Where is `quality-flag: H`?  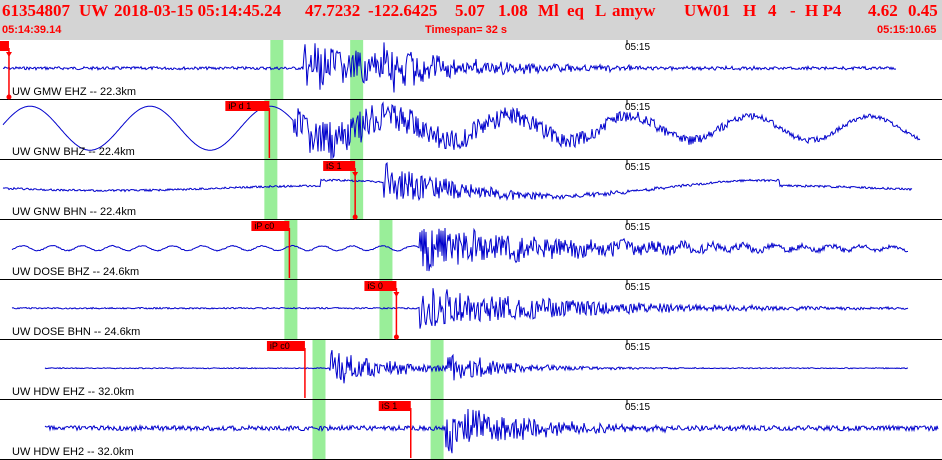 quality-flag: H is located at coordinates (750, 10).